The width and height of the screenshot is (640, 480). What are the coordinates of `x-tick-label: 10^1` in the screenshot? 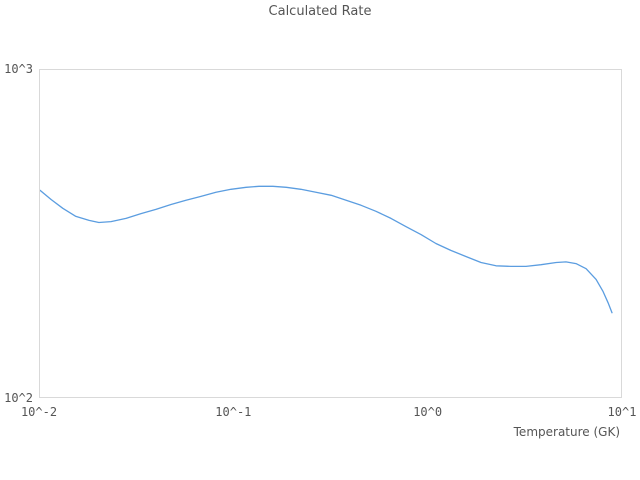 It's located at (622, 412).